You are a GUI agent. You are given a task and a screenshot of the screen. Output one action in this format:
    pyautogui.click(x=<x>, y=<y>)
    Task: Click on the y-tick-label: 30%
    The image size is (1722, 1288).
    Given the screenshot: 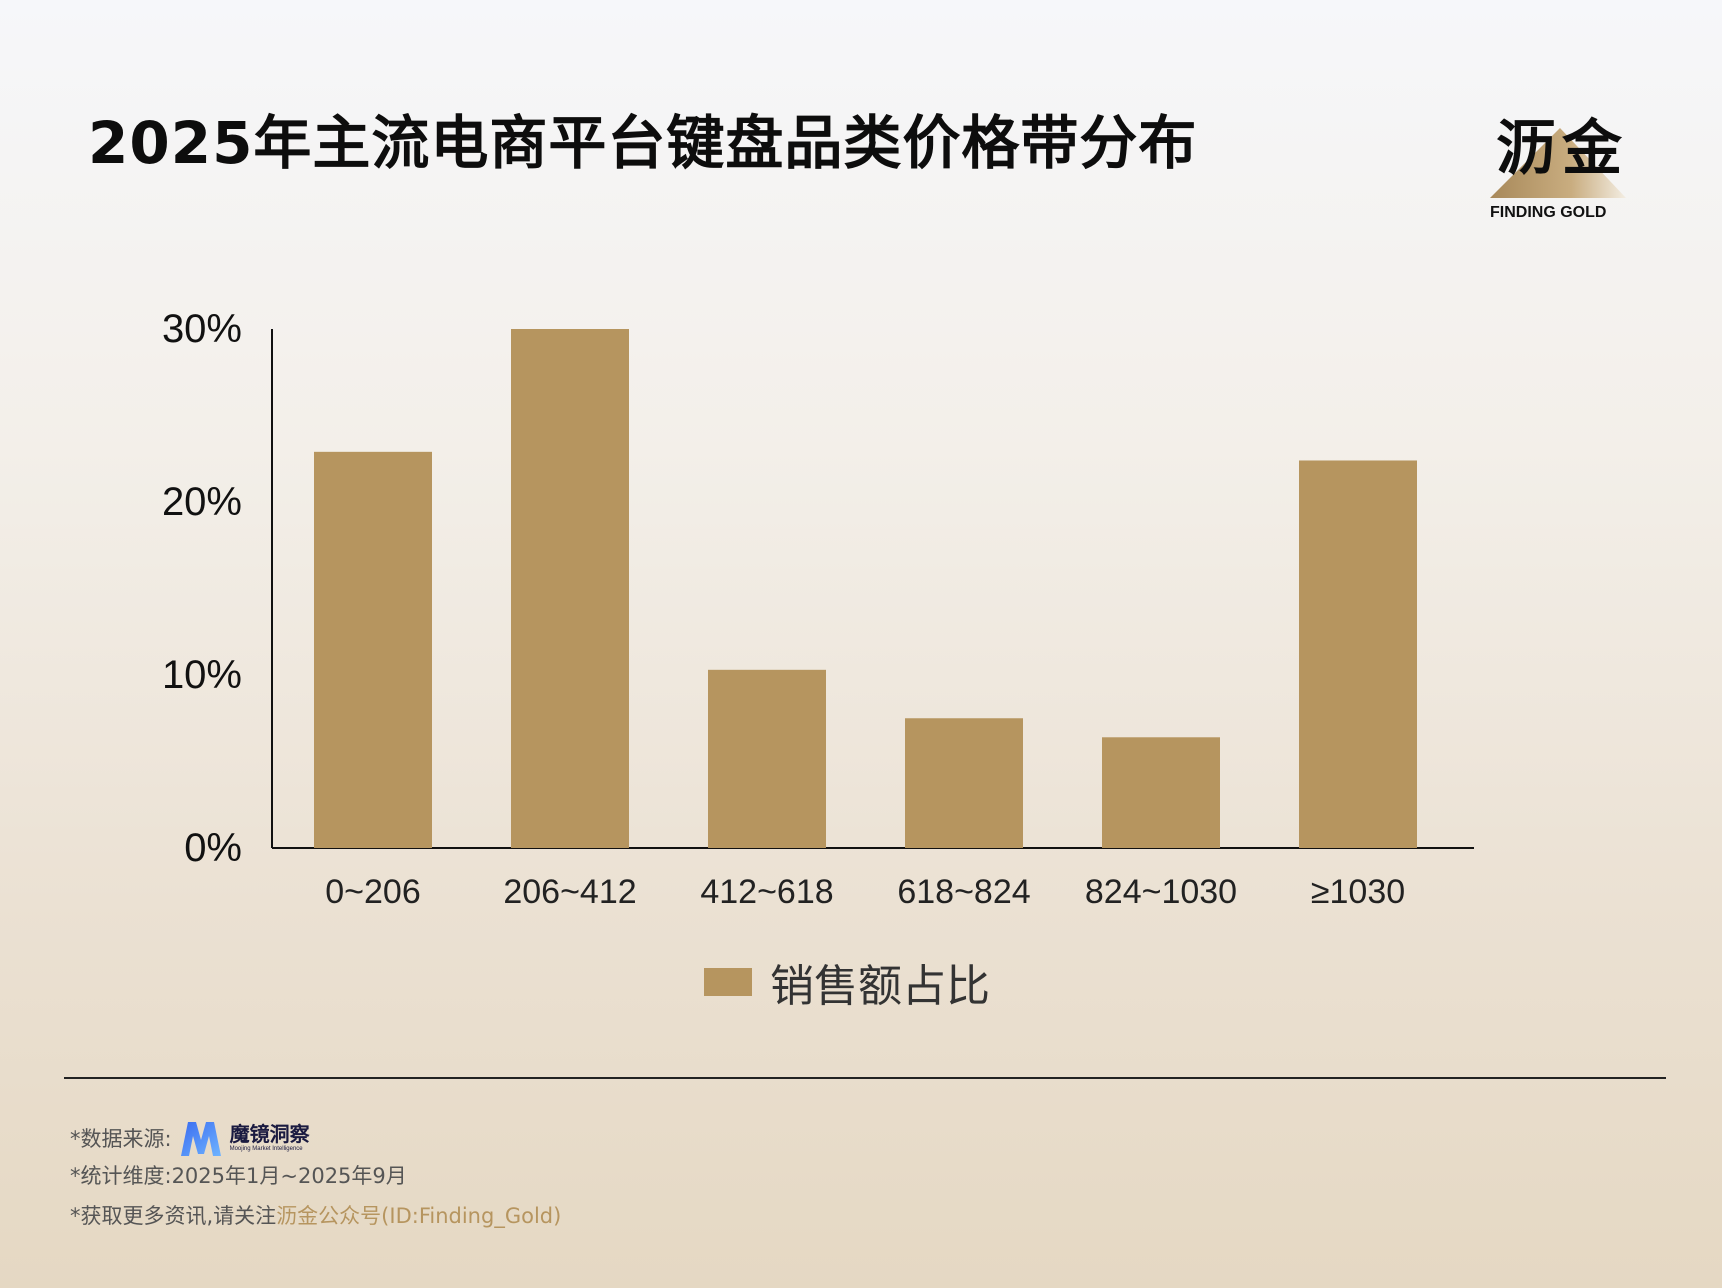 What is the action you would take?
    pyautogui.click(x=202, y=329)
    